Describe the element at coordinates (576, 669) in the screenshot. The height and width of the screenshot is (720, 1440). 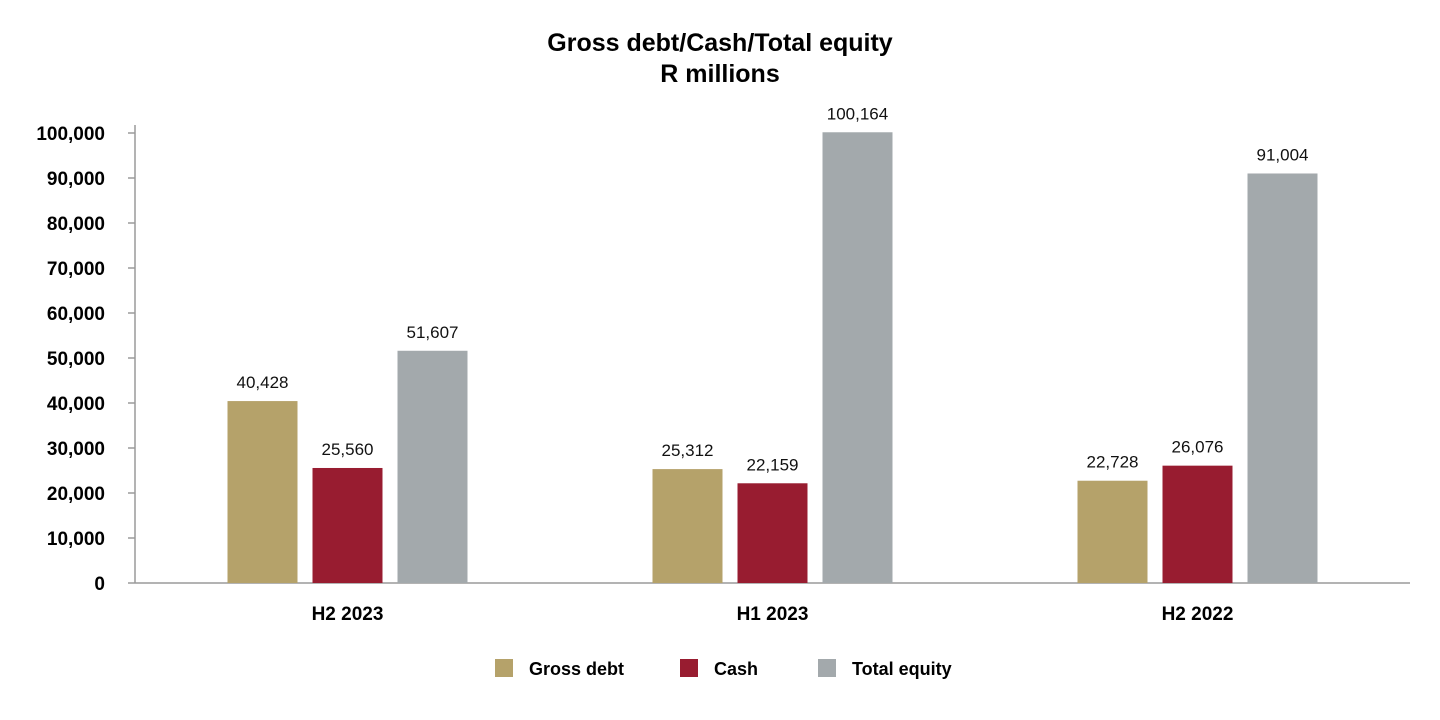
I see `legend-label: Gross debt` at that location.